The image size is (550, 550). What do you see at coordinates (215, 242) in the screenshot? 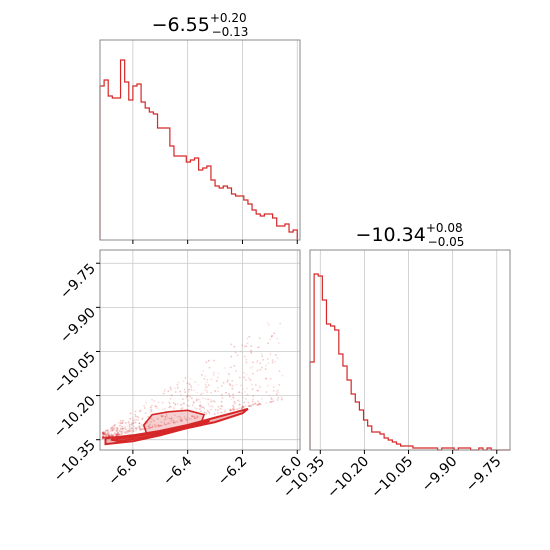
I see `x-tick-marks` at bounding box center [215, 242].